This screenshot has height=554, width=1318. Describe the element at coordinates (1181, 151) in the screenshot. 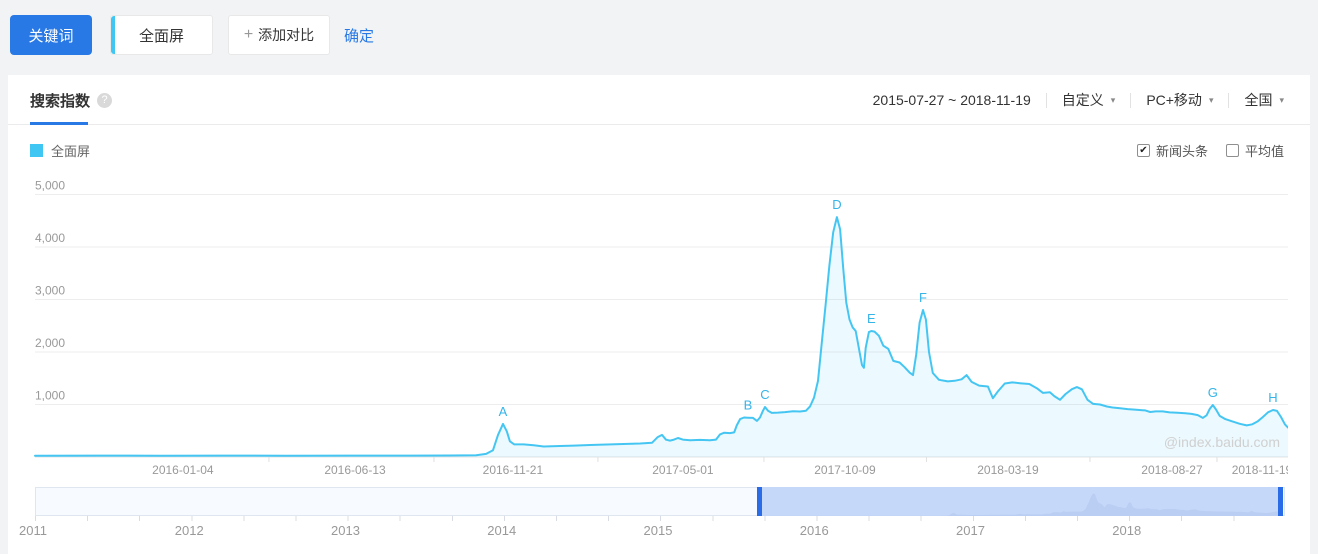

I see `checkbox-news-label: 新闻头条` at that location.